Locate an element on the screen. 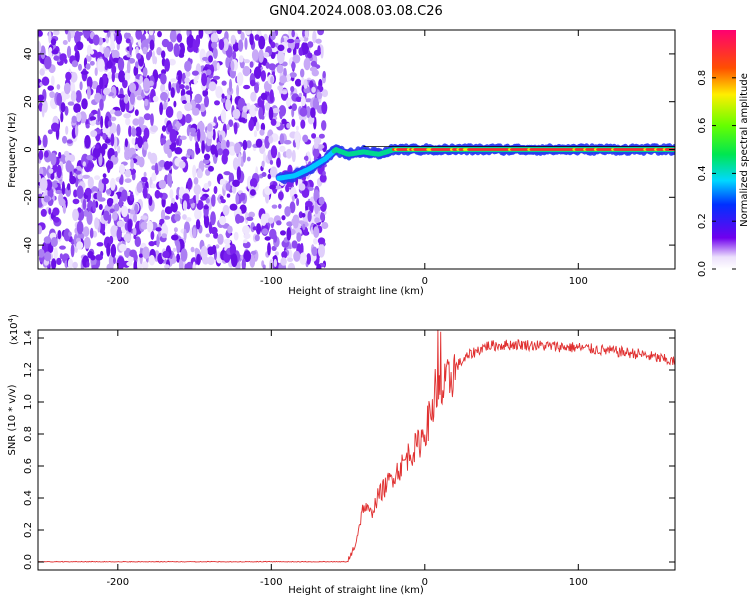  snr-y-tick-label: 0.0 is located at coordinates (28, 562).